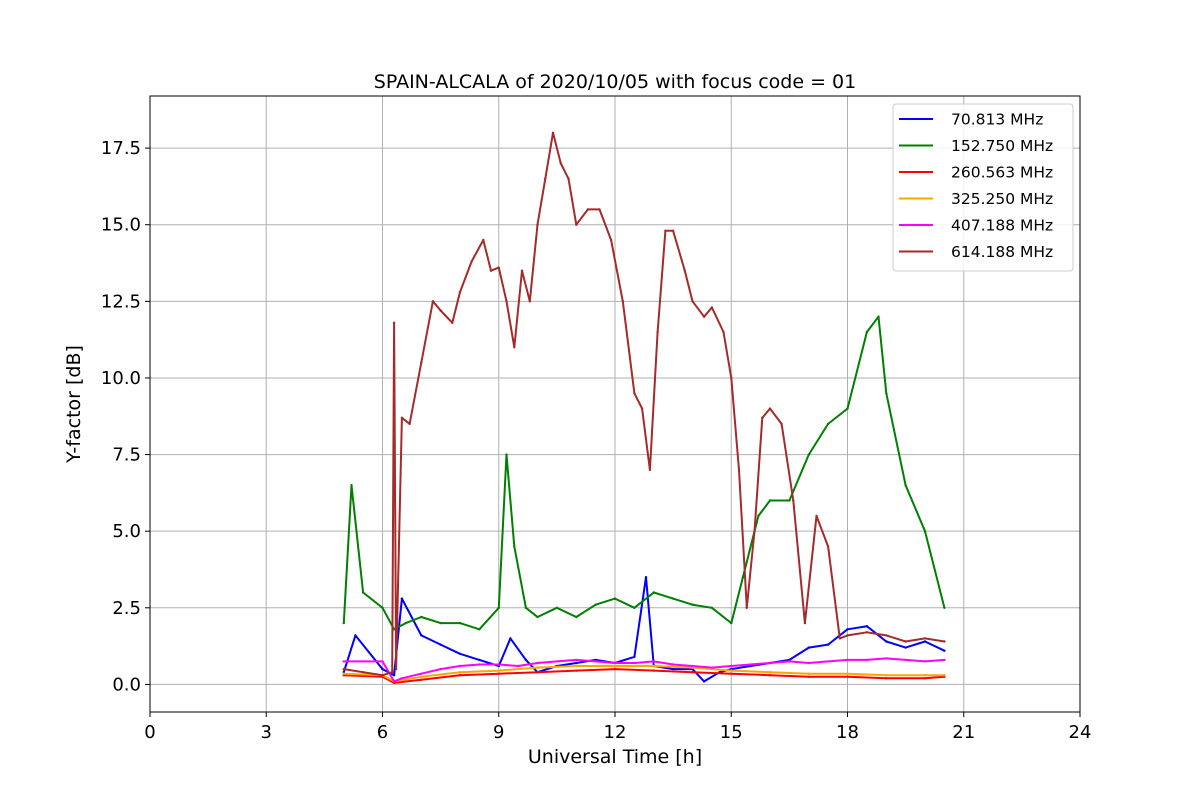 Image resolution: width=1200 pixels, height=800 pixels. Describe the element at coordinates (1002, 173) in the screenshot. I see `legend-label: 260.563 MHz` at that location.